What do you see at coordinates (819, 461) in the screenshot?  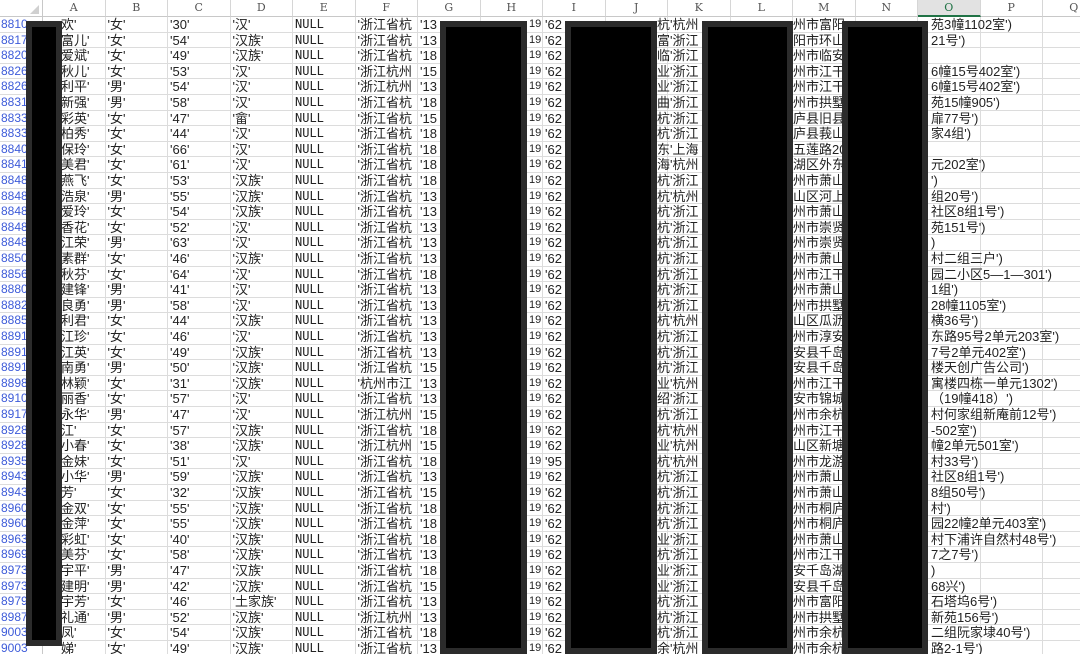 I see `cell-m: 州市龙游` at bounding box center [819, 461].